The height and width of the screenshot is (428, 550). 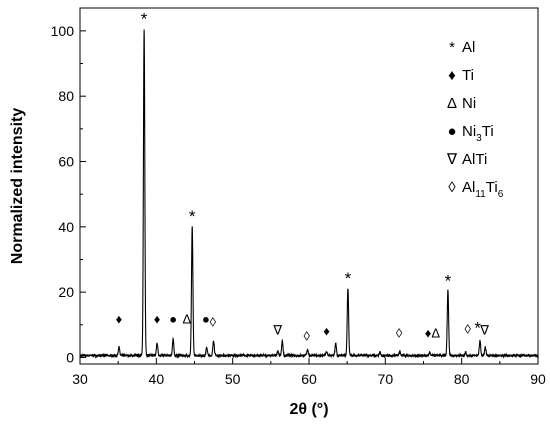 What do you see at coordinates (452, 187) in the screenshot?
I see `legend-symbol: ◊` at bounding box center [452, 187].